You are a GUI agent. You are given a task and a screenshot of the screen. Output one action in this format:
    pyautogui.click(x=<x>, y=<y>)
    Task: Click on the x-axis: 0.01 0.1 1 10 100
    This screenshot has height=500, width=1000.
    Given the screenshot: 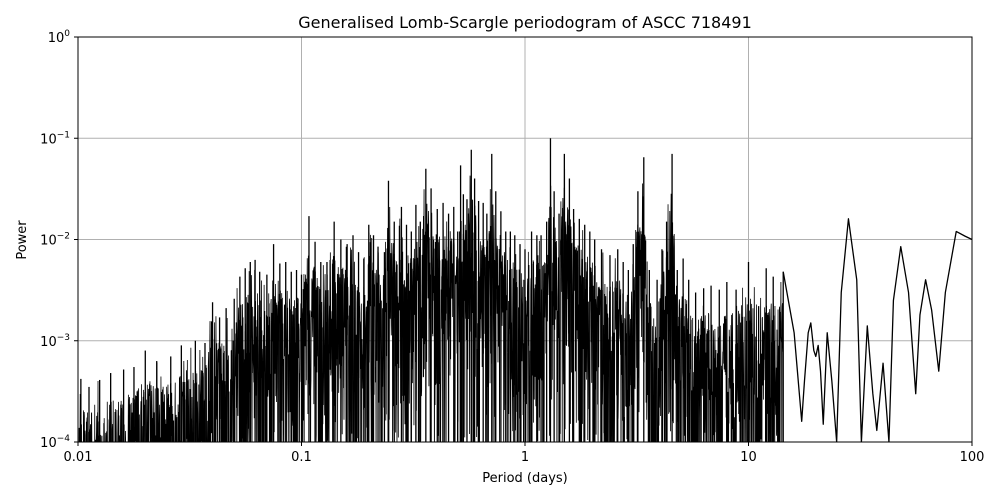 What is the action you would take?
    pyautogui.click(x=524, y=453)
    